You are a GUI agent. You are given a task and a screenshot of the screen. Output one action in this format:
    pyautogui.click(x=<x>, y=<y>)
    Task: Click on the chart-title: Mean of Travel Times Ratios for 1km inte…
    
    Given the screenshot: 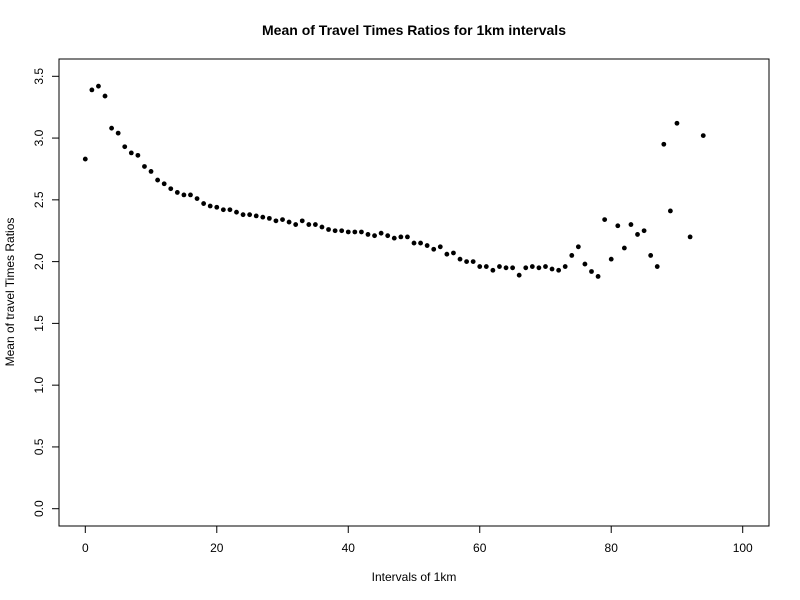 What is the action you would take?
    pyautogui.click(x=414, y=30)
    